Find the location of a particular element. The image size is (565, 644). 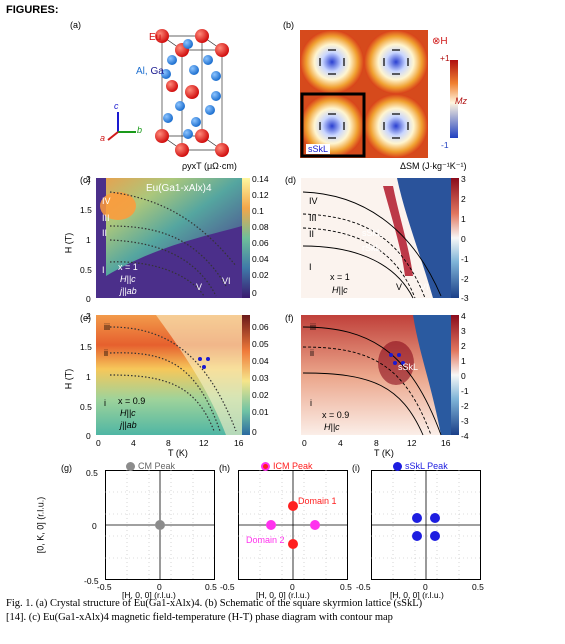

c-ytick-2: 2 is located at coordinates (88, 179).